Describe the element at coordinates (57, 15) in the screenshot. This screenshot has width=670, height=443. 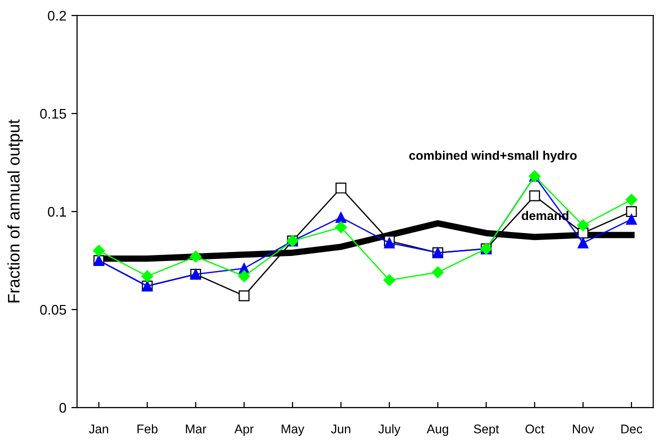
I see `y-tick-label: 0.2` at that location.